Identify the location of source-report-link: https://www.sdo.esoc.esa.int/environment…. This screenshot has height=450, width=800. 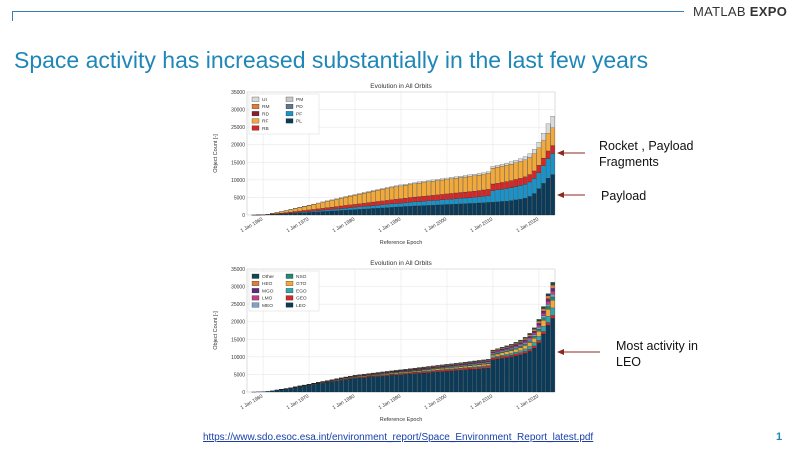
(398, 437).